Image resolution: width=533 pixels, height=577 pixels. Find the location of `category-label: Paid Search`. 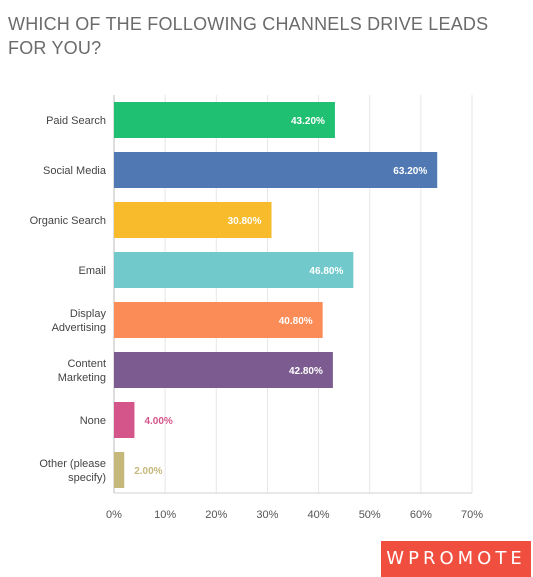

category-label: Paid Search is located at coordinates (76, 121).